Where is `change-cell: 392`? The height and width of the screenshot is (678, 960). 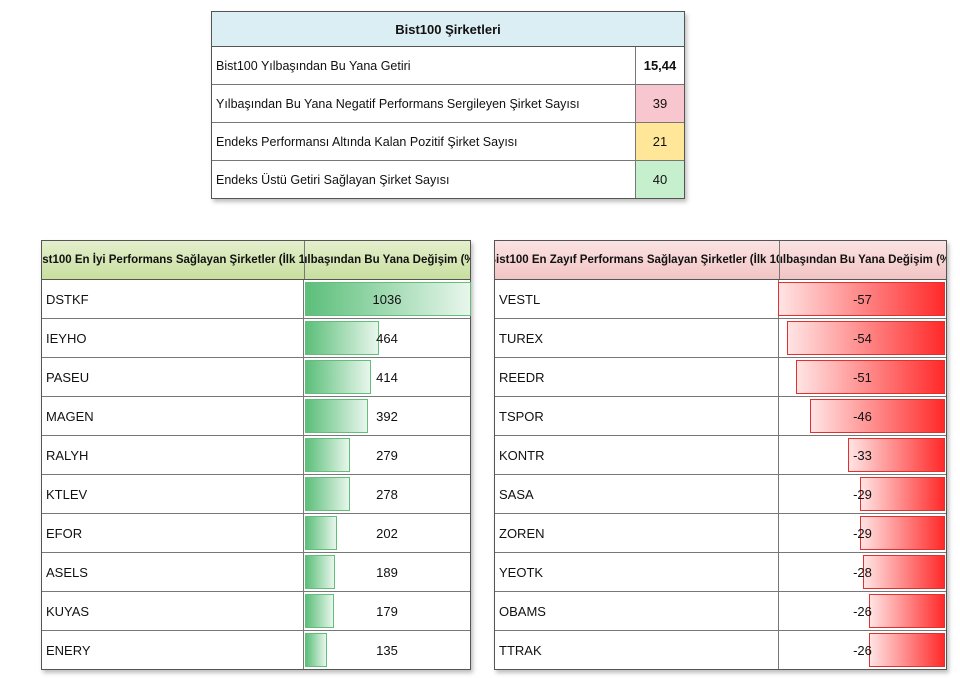
change-cell: 392 is located at coordinates (387, 416).